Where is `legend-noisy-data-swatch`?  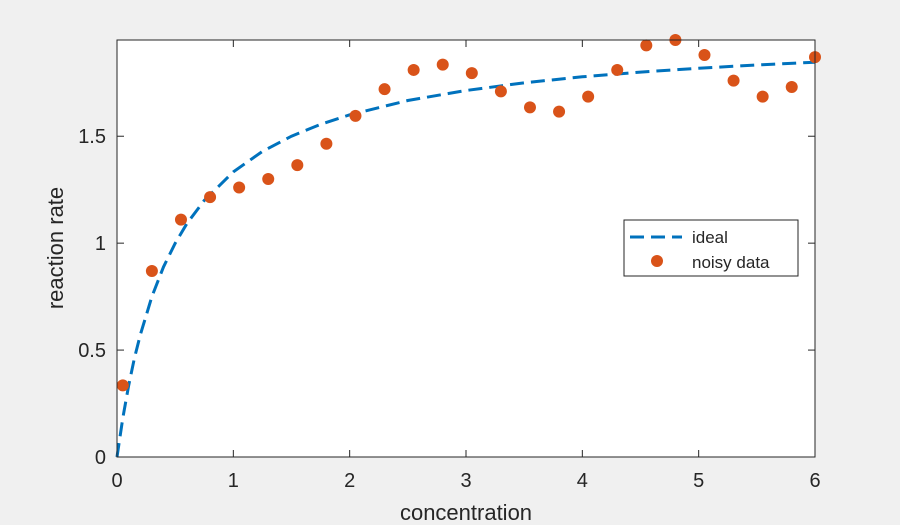
legend-noisy-data-swatch is located at coordinates (657, 261).